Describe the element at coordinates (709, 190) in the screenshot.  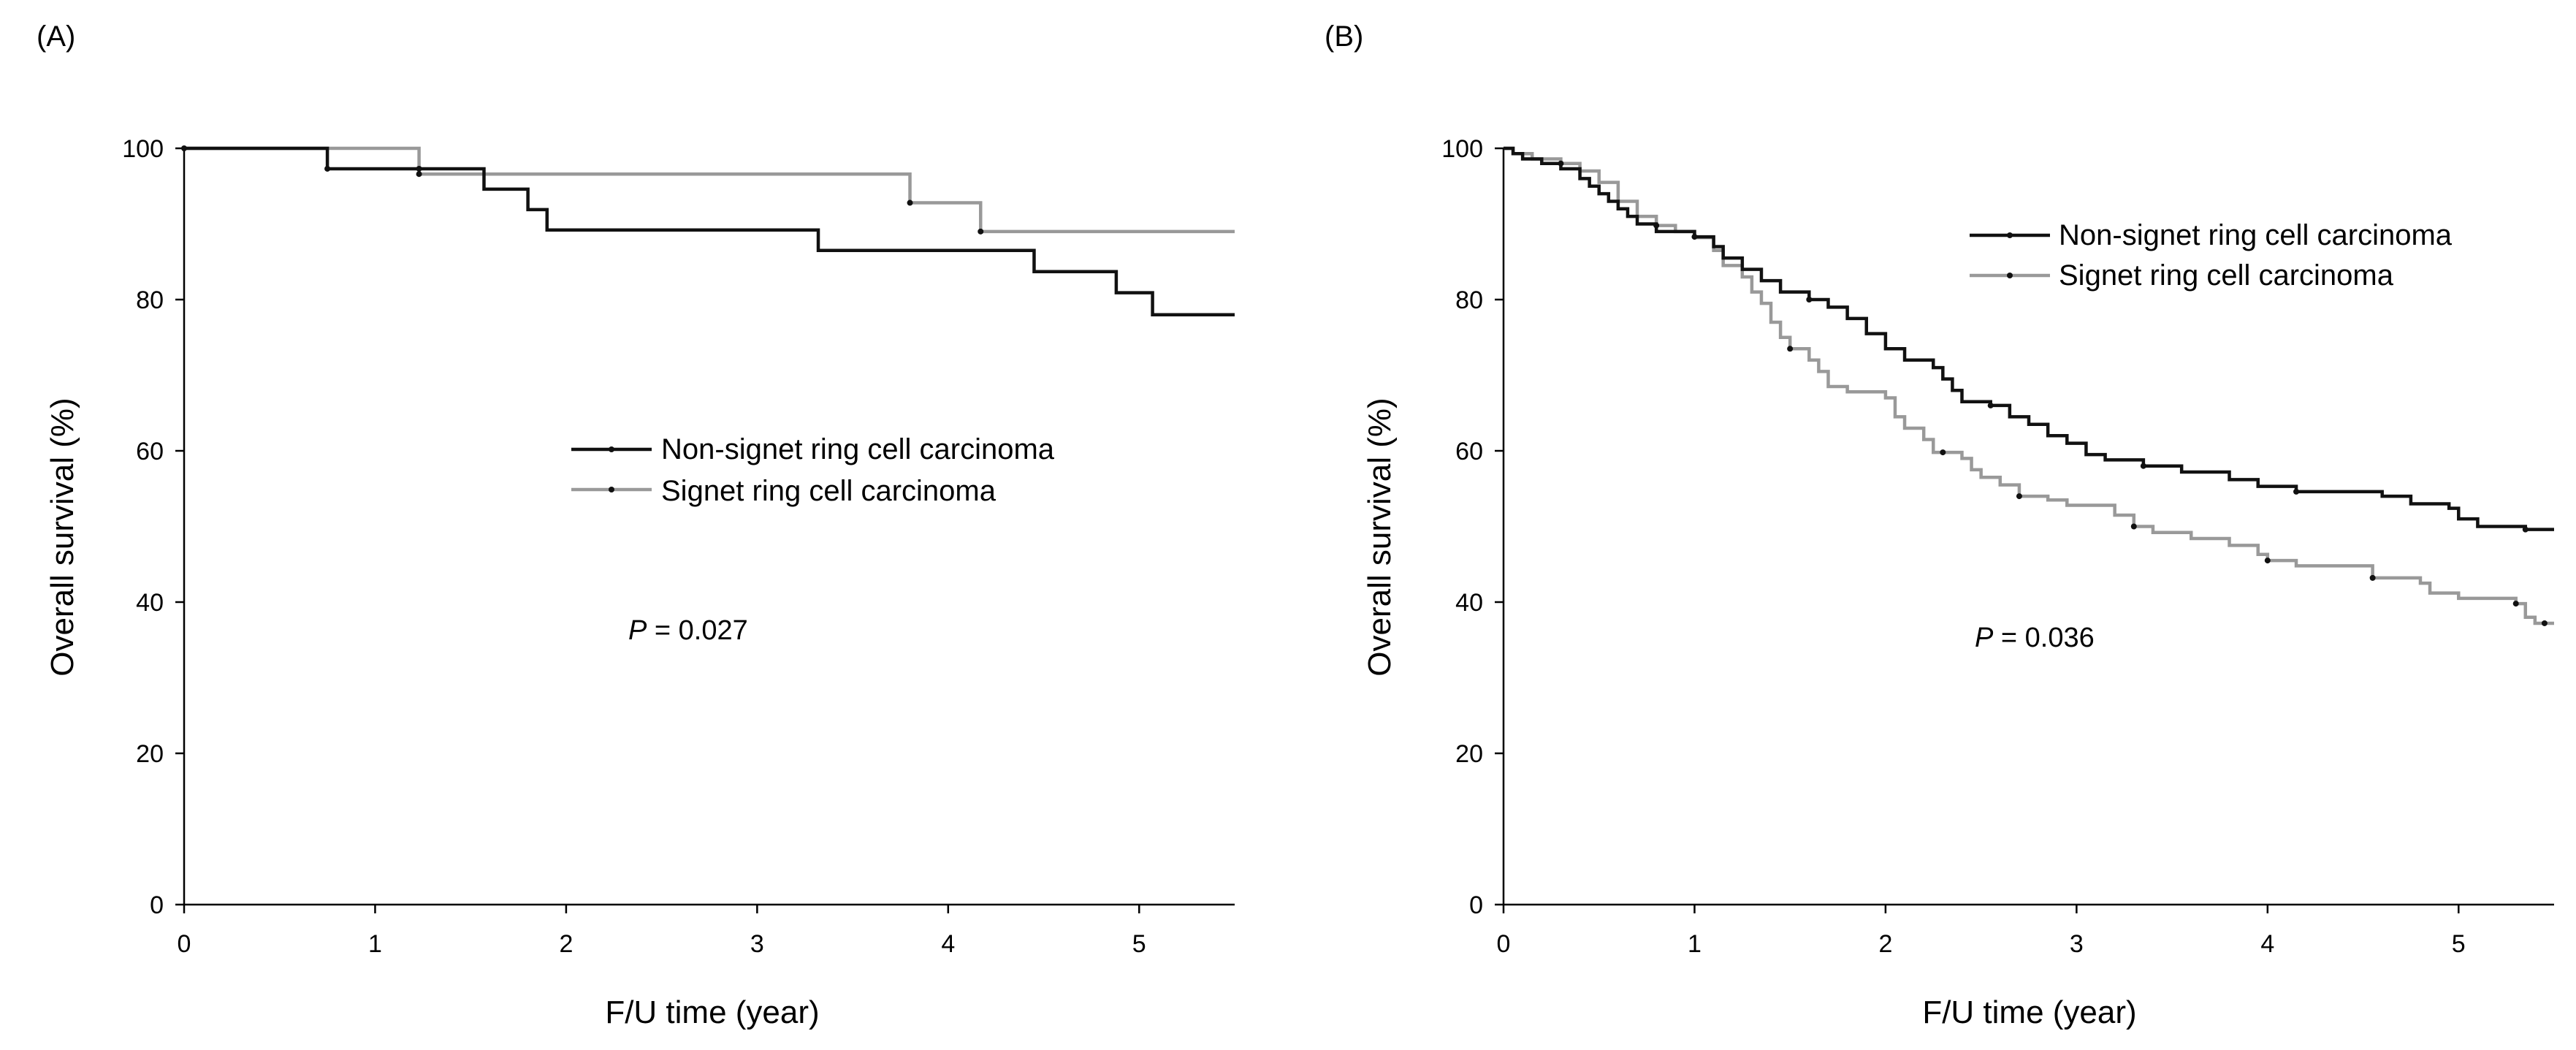
I see `survival-curve-signet` at that location.